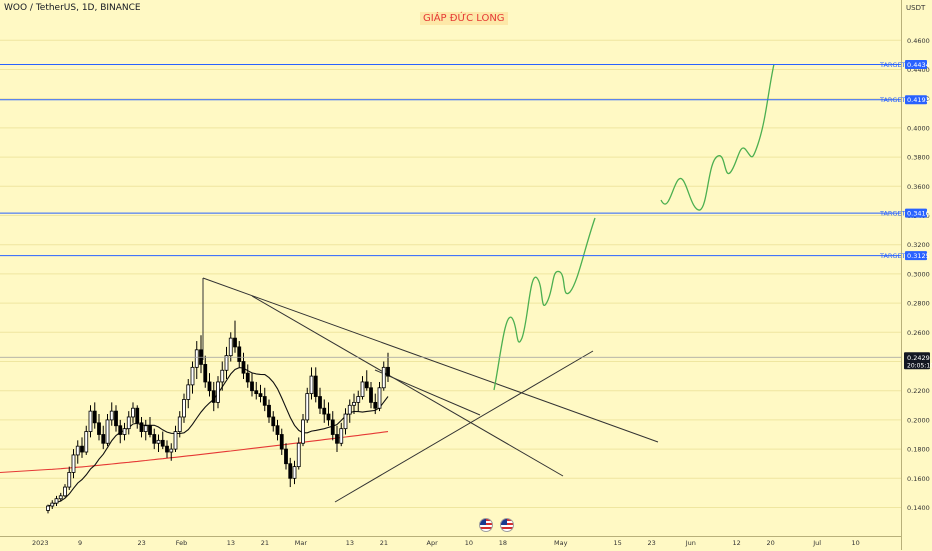 This screenshot has width=932, height=551. I want to click on axis-unit-label: USDT, so click(916, 8).